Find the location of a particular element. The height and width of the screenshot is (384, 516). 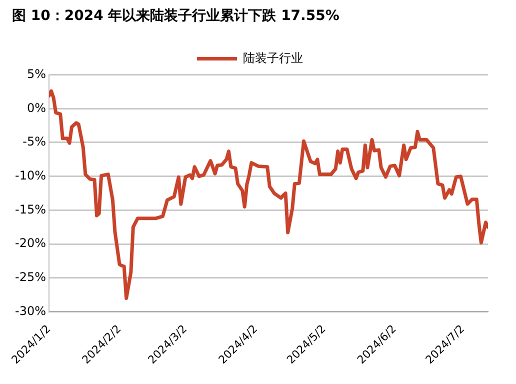

chart-title: 图 10：2024 年以来陆装子行业累计下跌 17.55% is located at coordinates (176, 16).